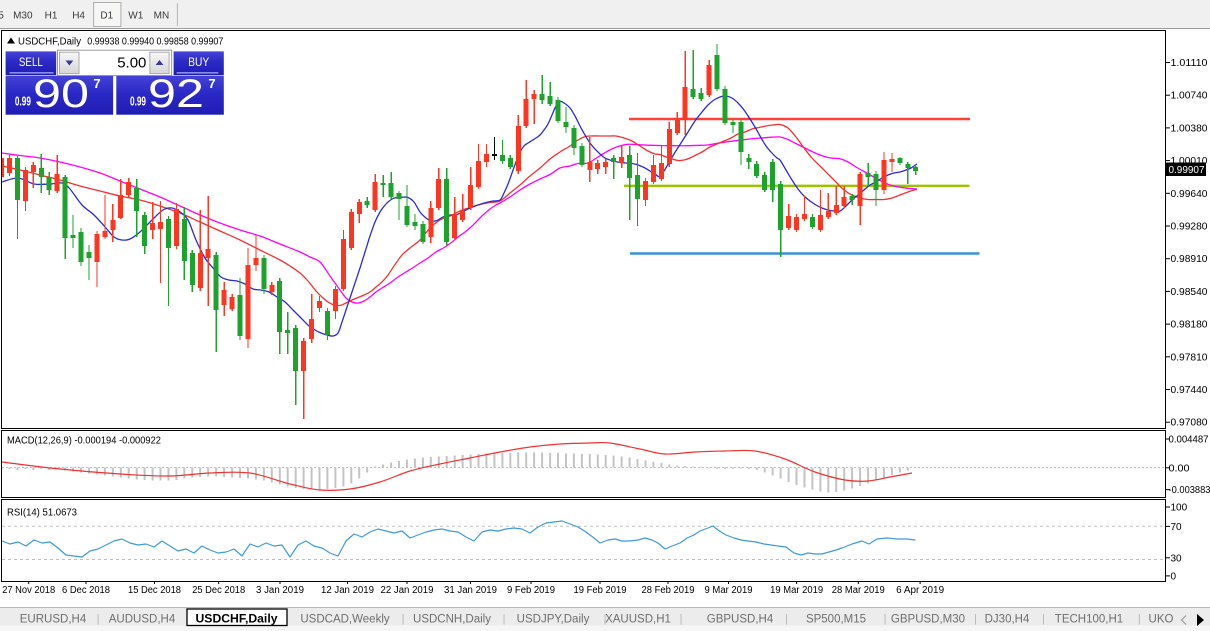 The image size is (1210, 631). I want to click on svg-text: 0.99640, so click(1189, 194).